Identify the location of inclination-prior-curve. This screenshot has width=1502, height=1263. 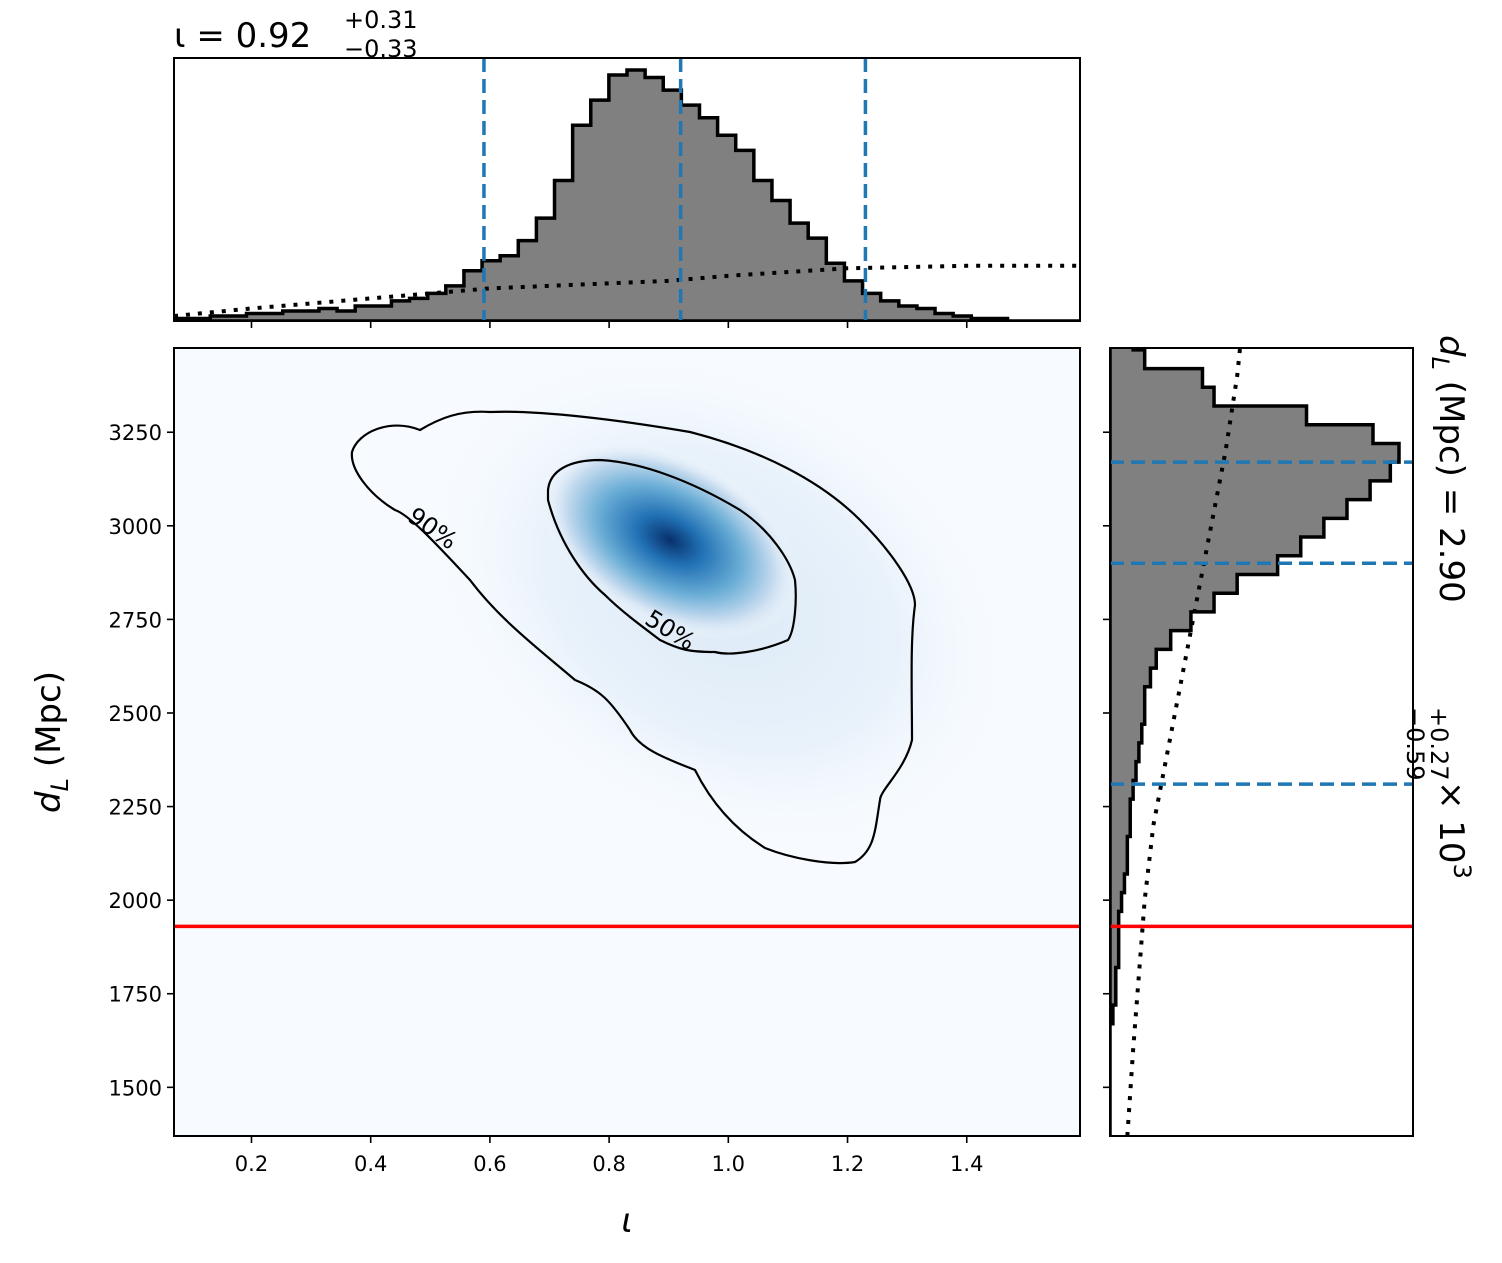
(627, 290).